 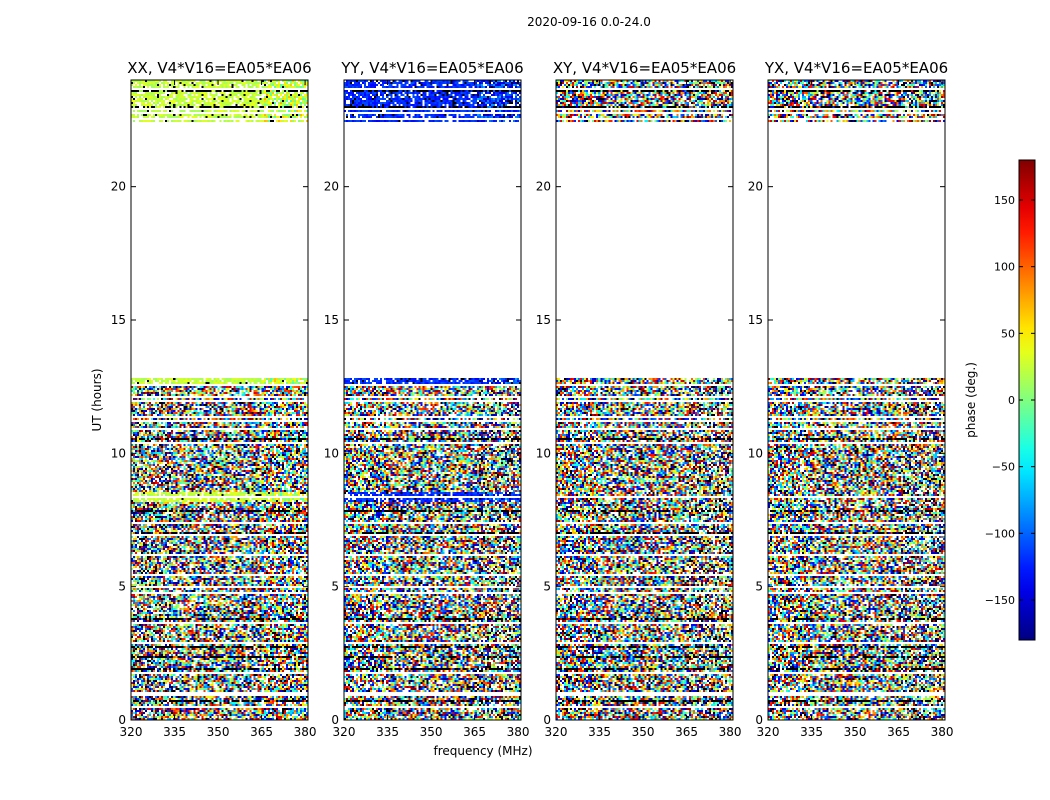 I want to click on panel-title: YY, V4*V16=EA05*EA06, so click(x=431, y=68).